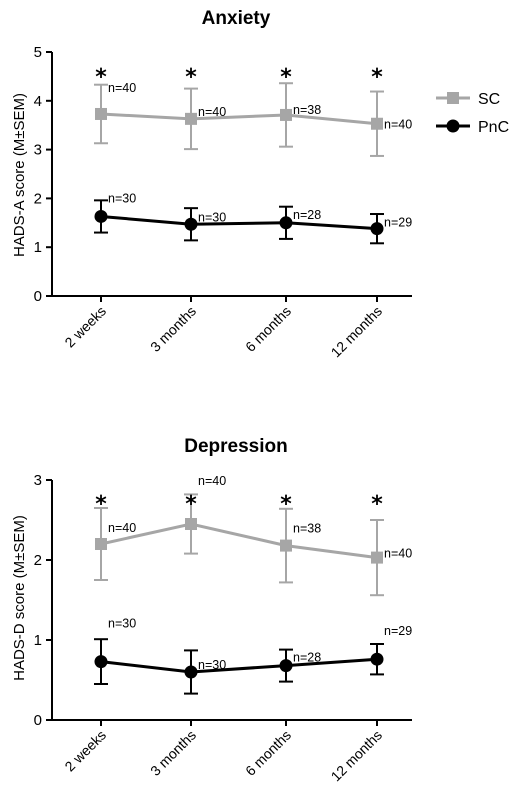  What do you see at coordinates (38, 52) in the screenshot?
I see `y-tick-label: 5` at bounding box center [38, 52].